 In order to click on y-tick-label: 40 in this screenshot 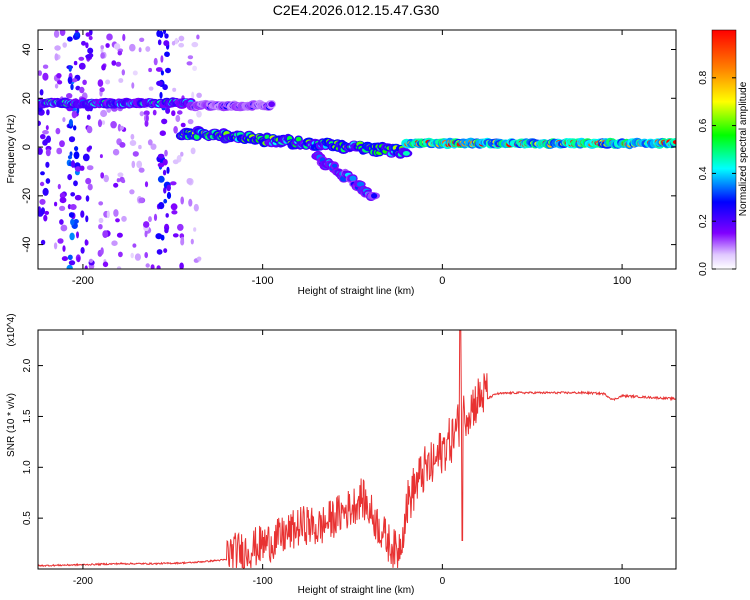, I will do `click(27, 49)`.